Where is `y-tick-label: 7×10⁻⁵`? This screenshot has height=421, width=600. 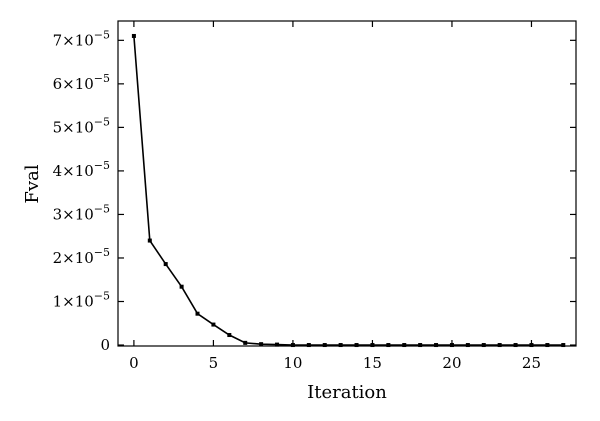 y-tick-label: 7×10⁻⁵ is located at coordinates (81, 38).